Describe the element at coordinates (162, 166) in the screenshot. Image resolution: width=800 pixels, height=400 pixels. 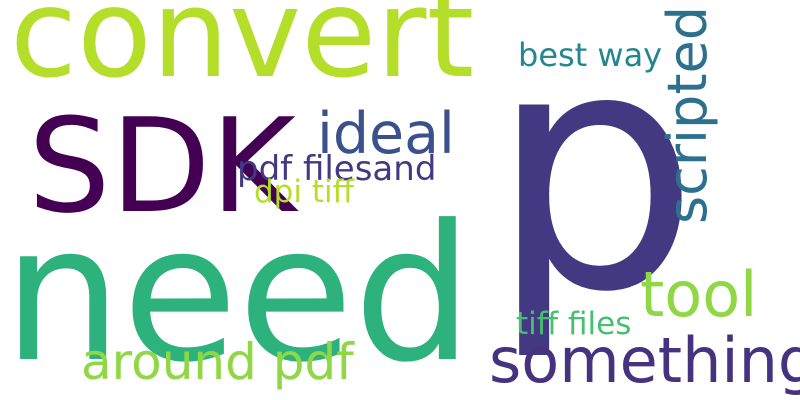
I see `word-sdk: SDK` at that location.